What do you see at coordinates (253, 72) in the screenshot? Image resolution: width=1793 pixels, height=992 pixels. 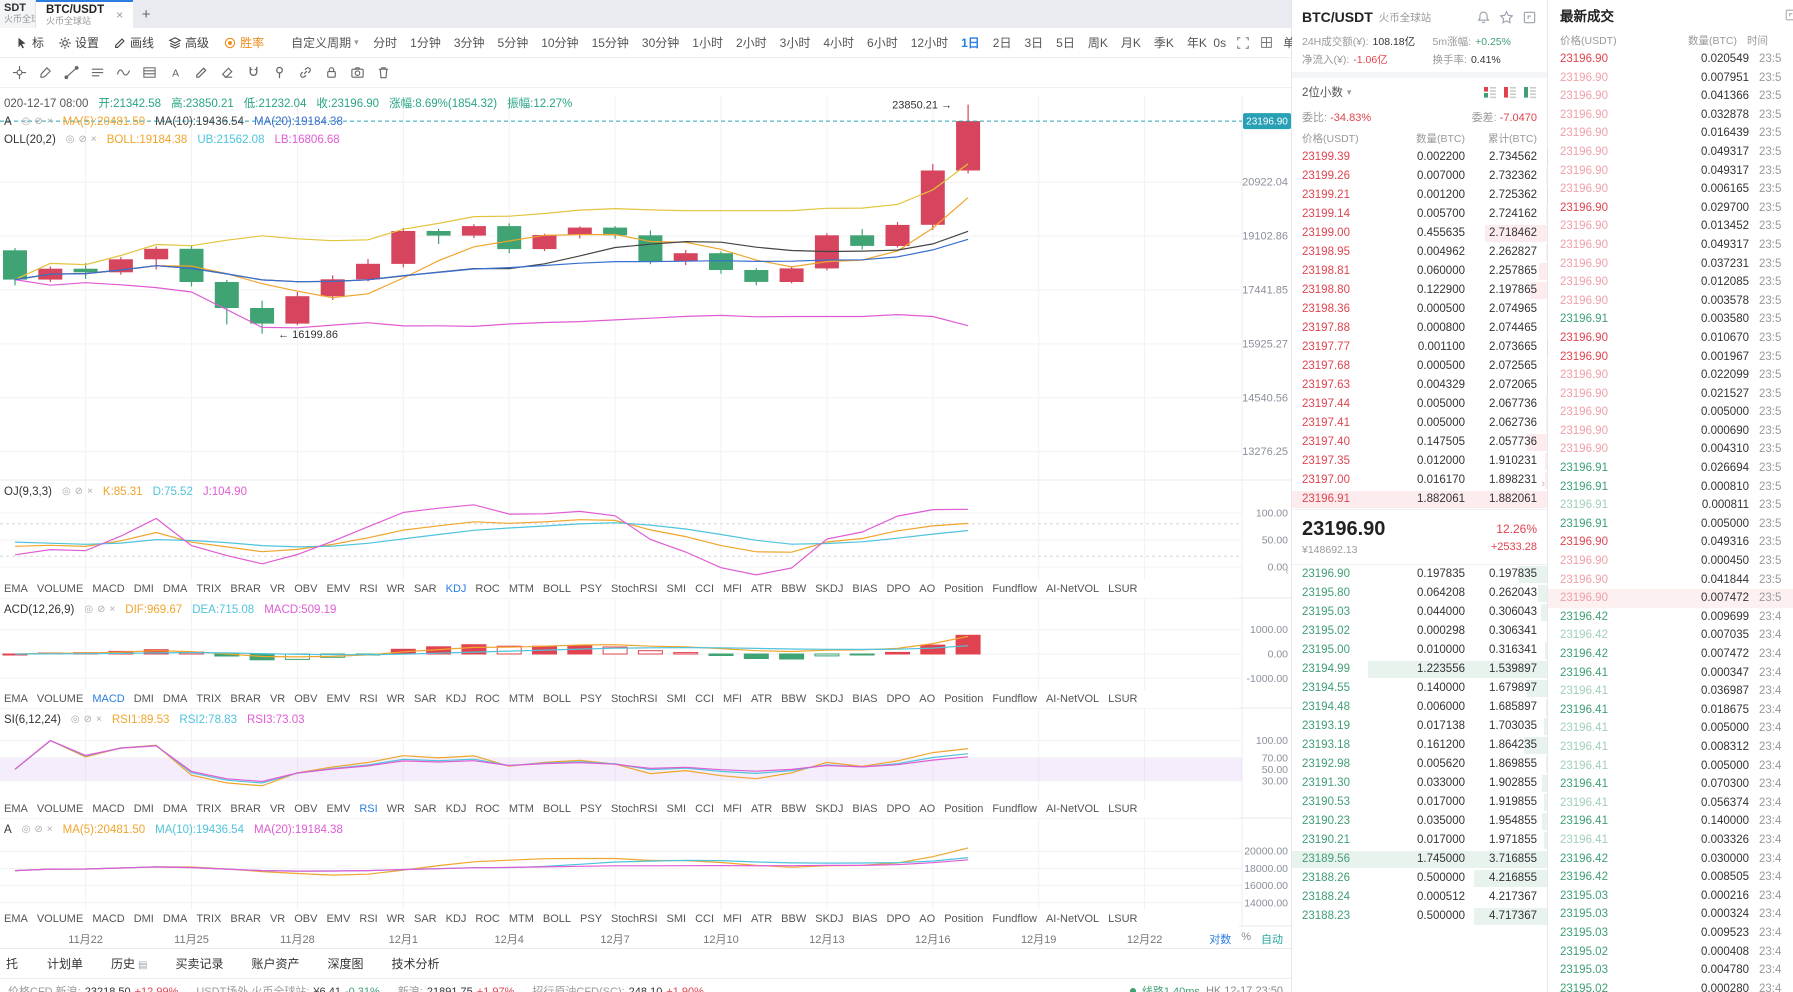 I see `magnet-icon` at bounding box center [253, 72].